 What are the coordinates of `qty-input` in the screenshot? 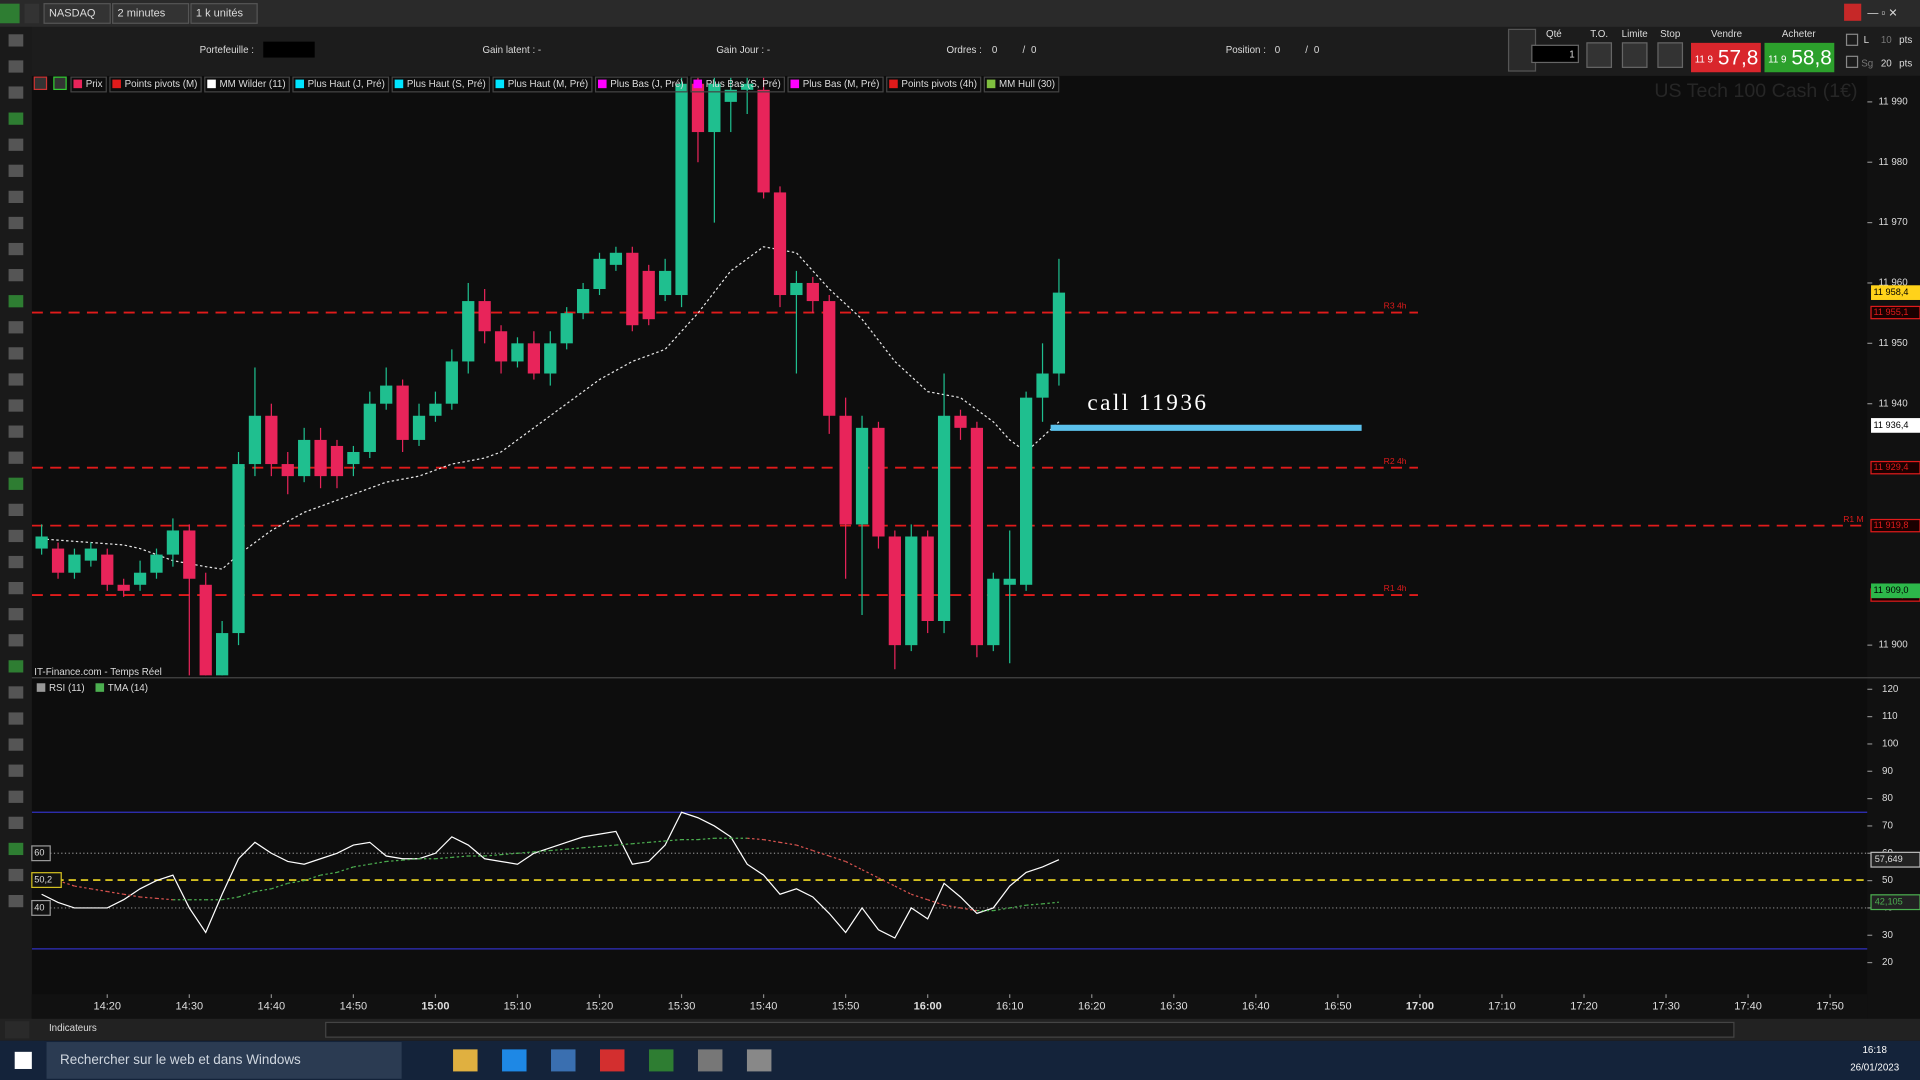 It's located at (1555, 54).